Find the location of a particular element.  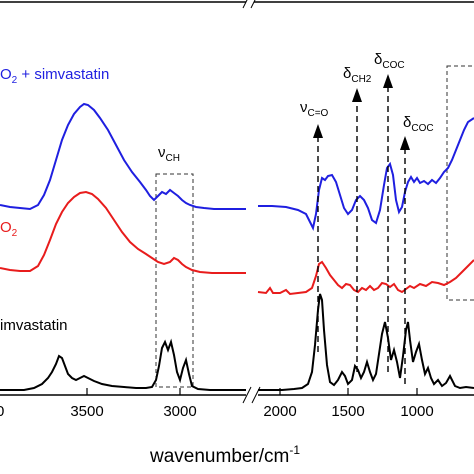

x-tick-label-1500: 1500 is located at coordinates (347, 411).